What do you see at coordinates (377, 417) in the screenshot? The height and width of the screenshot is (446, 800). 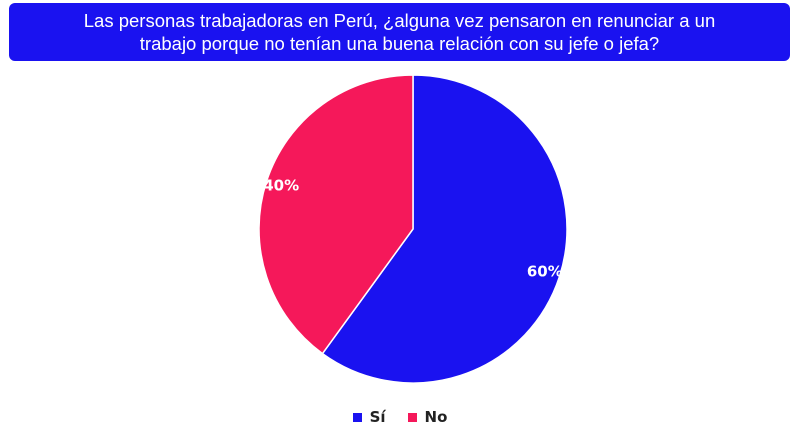 I see `legend-label-si: Sí` at bounding box center [377, 417].